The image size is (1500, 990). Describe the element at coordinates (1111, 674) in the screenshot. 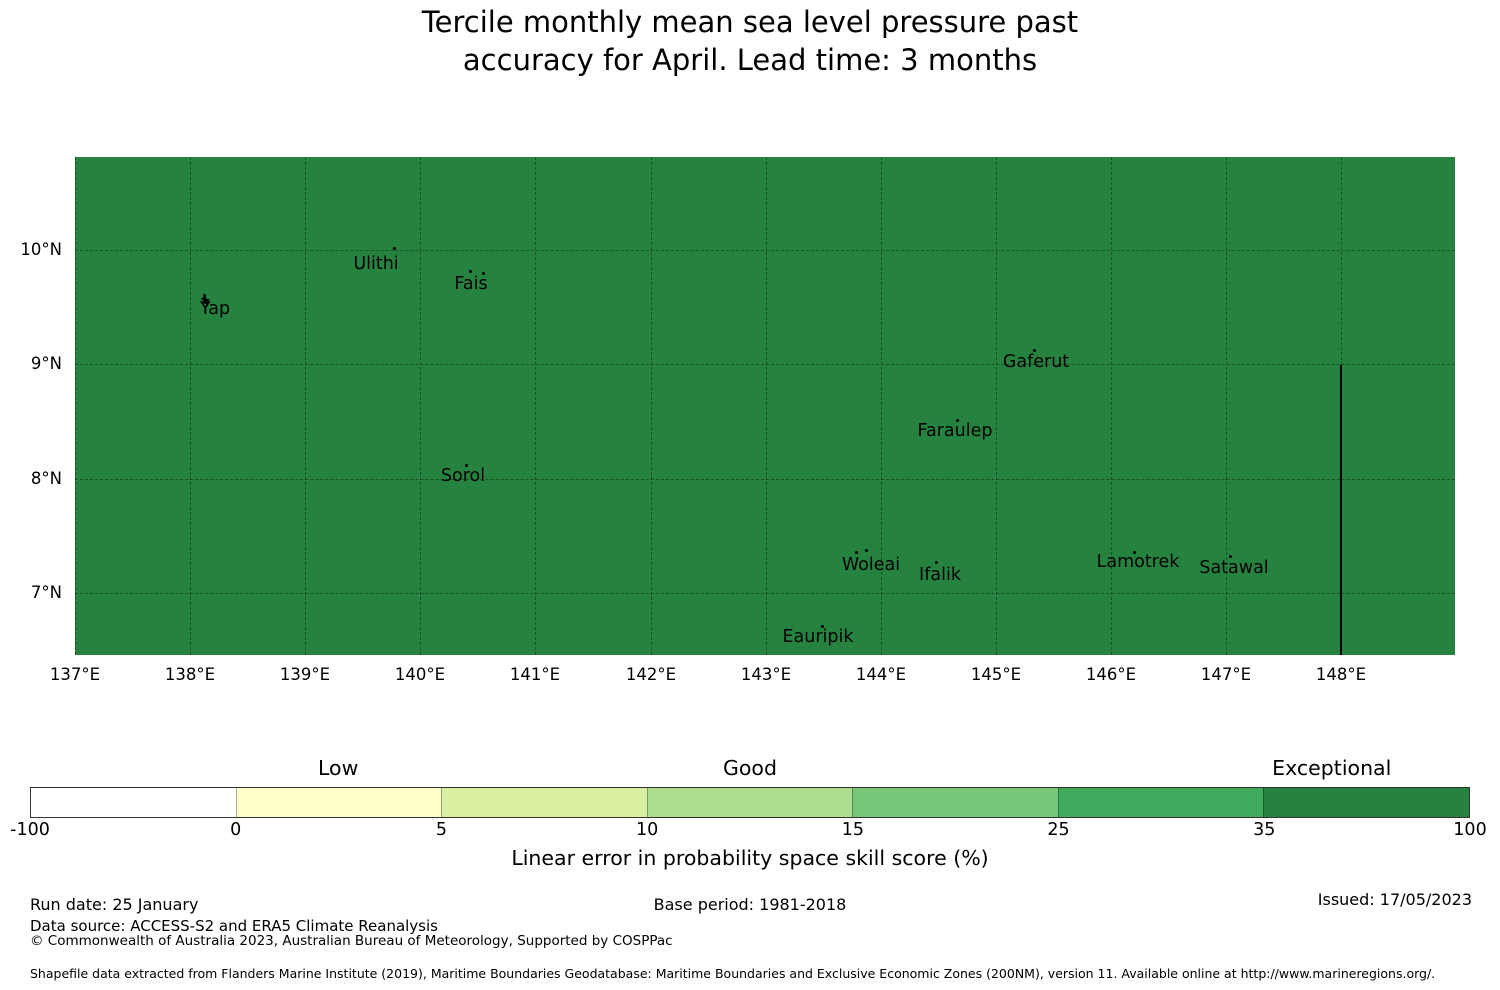

I see `lon-tick-label: 146°E` at that location.